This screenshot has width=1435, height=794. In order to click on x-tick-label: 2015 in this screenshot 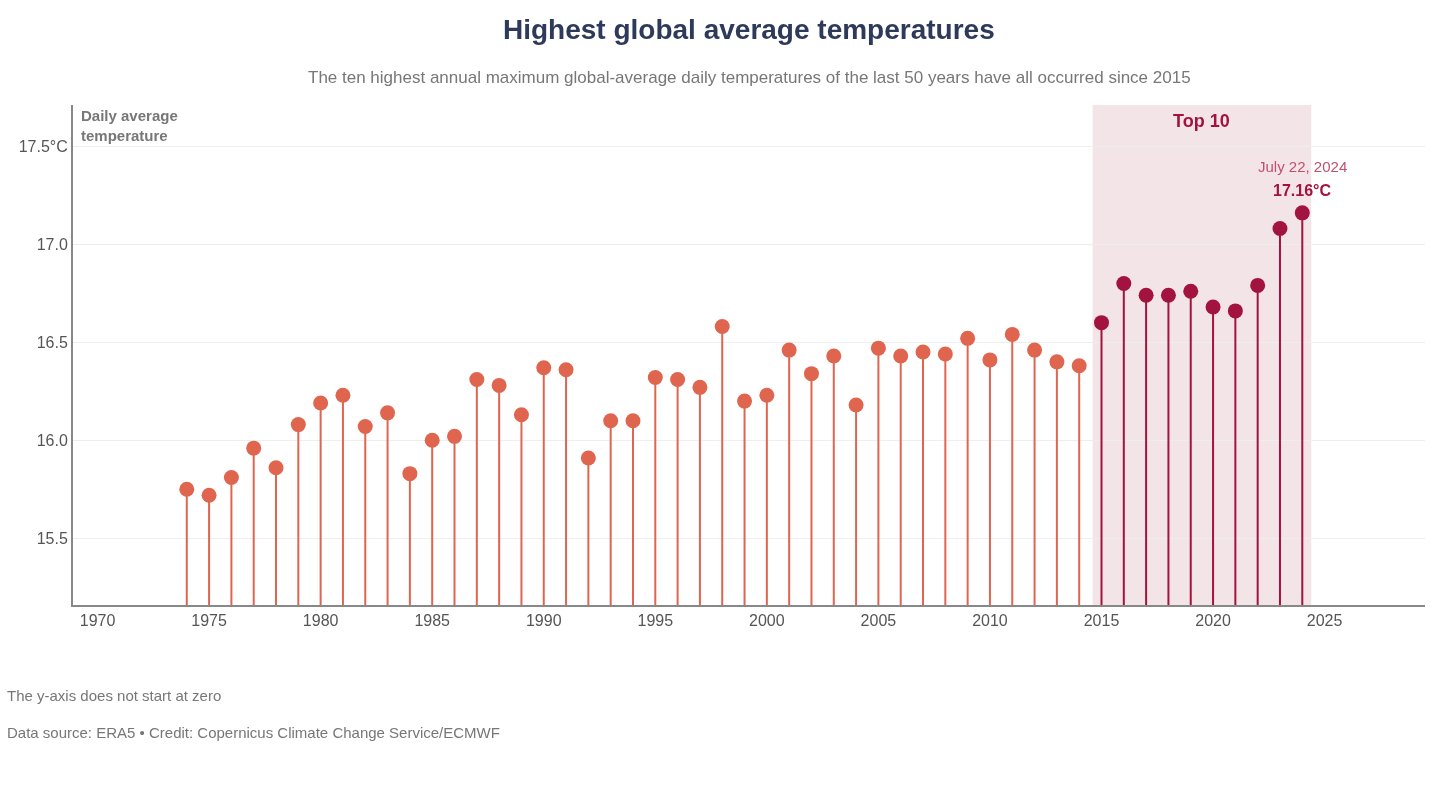, I will do `click(1101, 621)`.